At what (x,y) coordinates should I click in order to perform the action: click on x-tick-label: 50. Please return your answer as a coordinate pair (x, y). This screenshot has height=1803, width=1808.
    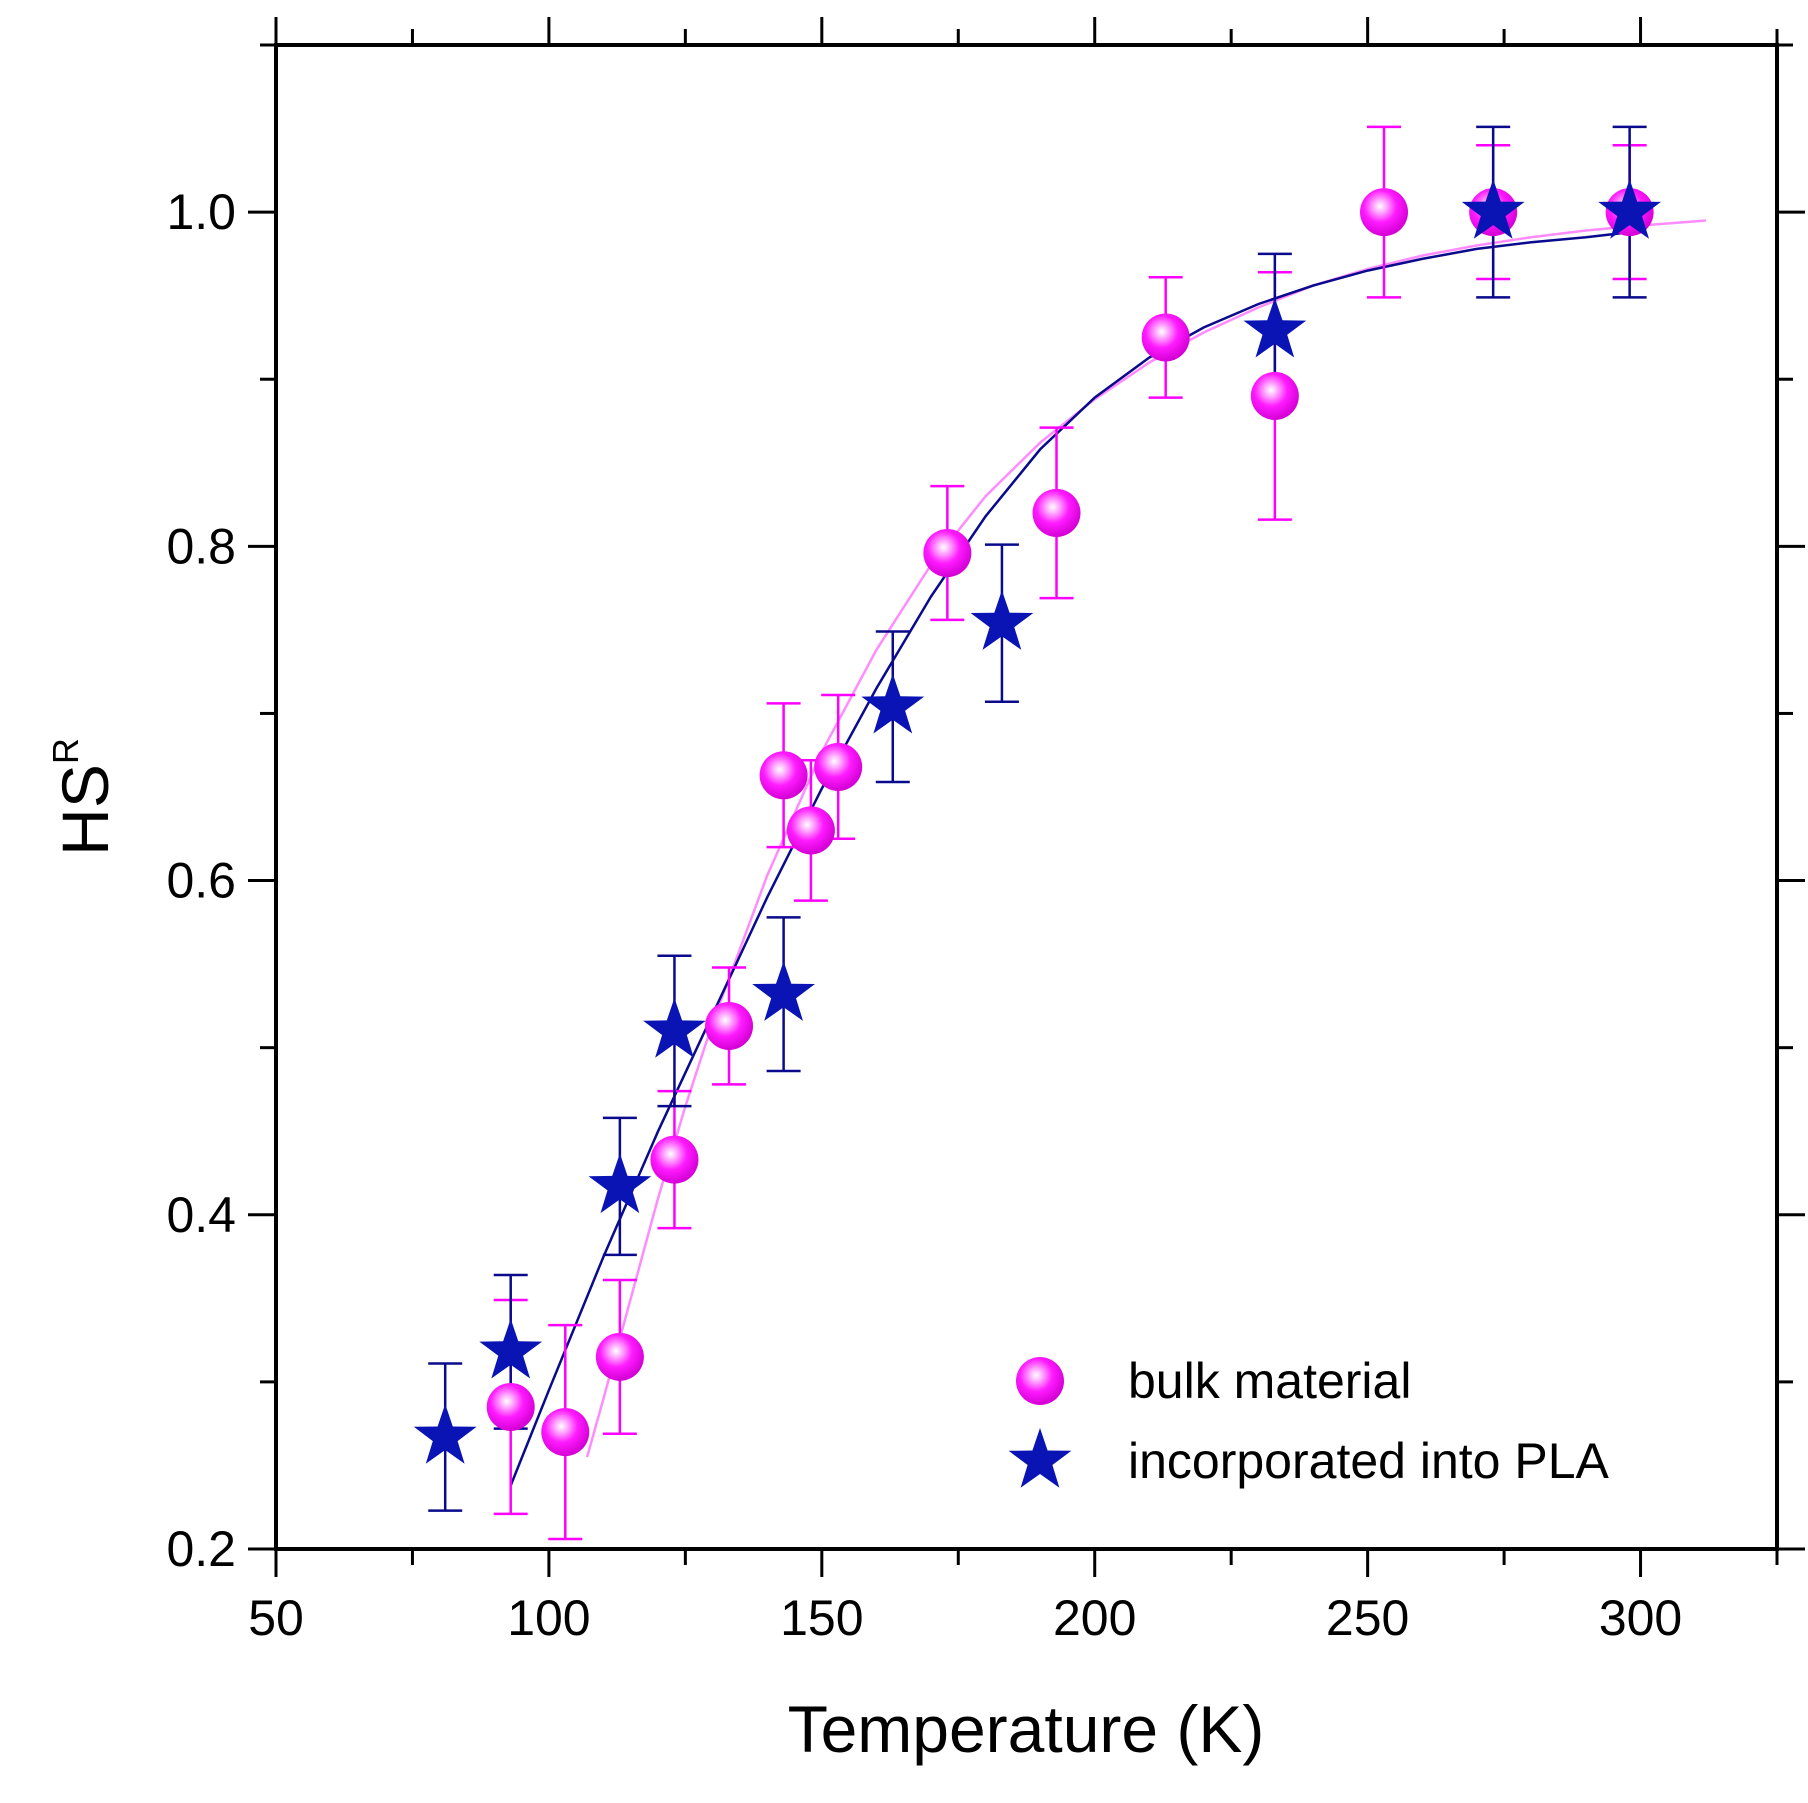
    Looking at the image, I should click on (276, 1618).